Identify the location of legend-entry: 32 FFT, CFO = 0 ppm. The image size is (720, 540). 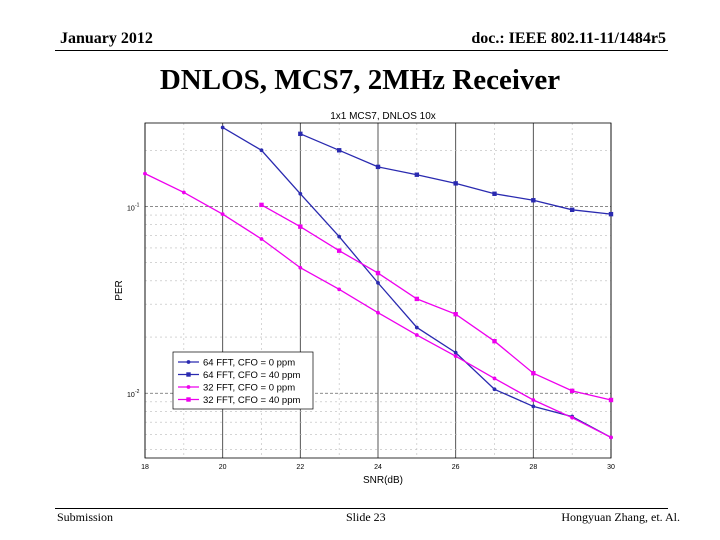
(249, 388).